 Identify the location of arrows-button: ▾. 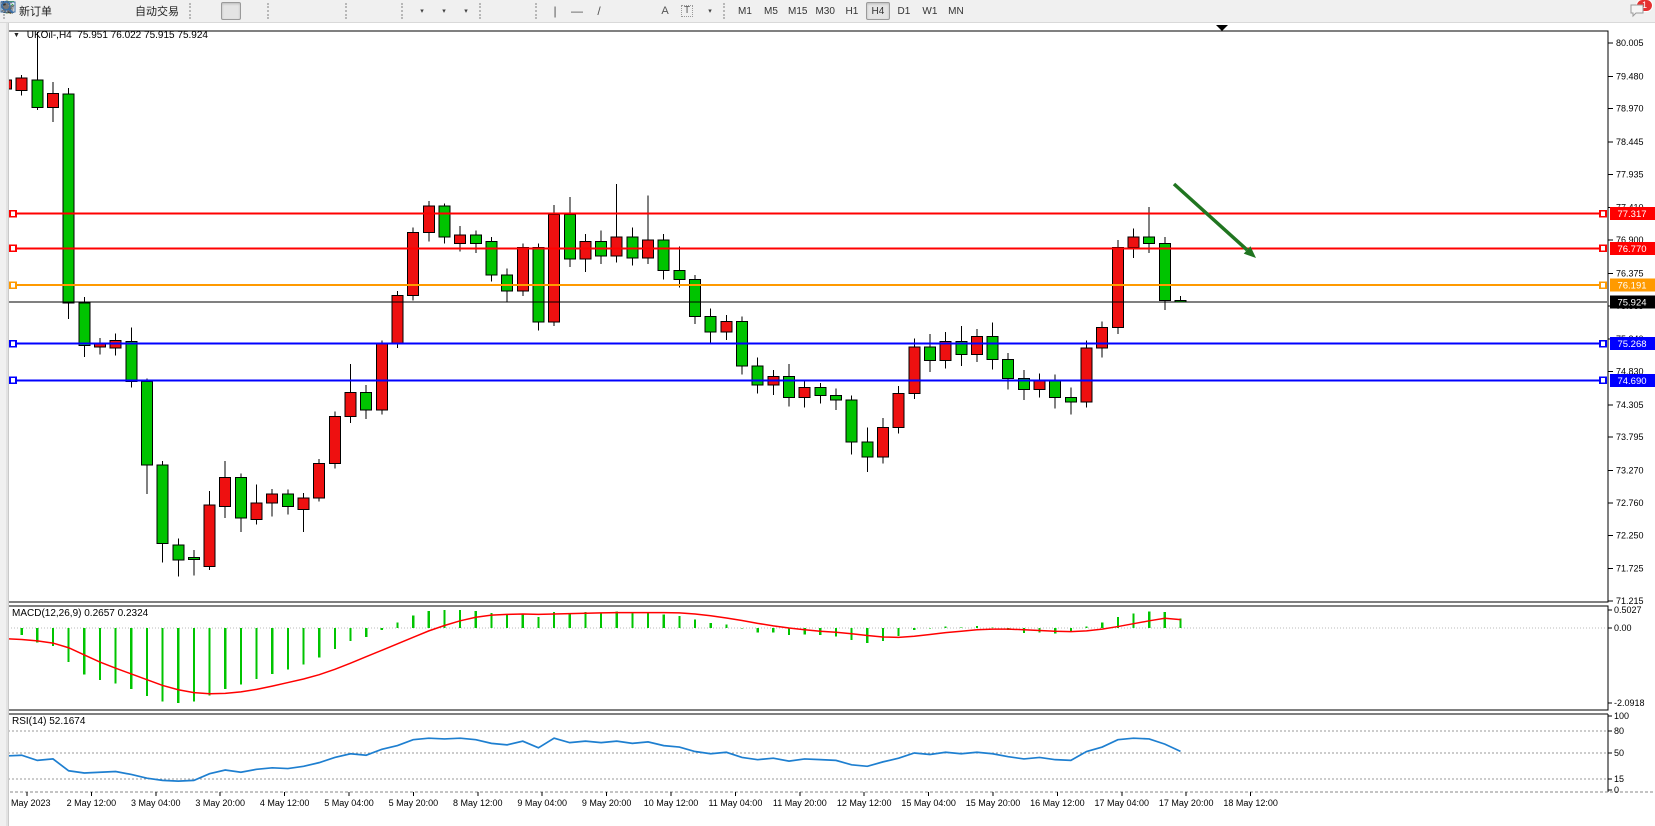
(360, 10).